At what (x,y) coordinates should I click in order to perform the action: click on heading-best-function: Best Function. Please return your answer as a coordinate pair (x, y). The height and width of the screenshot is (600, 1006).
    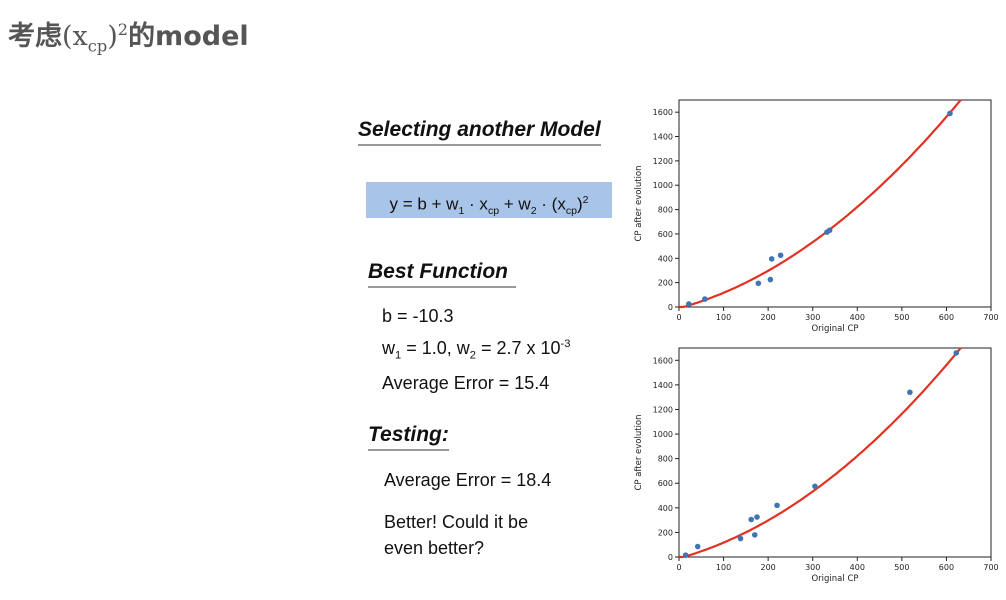
    Looking at the image, I should click on (442, 274).